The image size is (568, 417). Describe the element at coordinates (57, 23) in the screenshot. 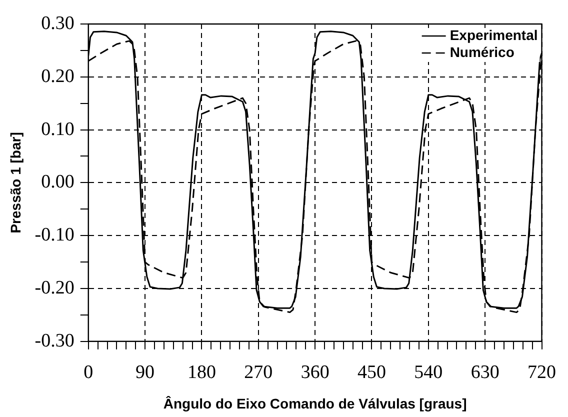

I see `y-tick-label: 0.30` at that location.